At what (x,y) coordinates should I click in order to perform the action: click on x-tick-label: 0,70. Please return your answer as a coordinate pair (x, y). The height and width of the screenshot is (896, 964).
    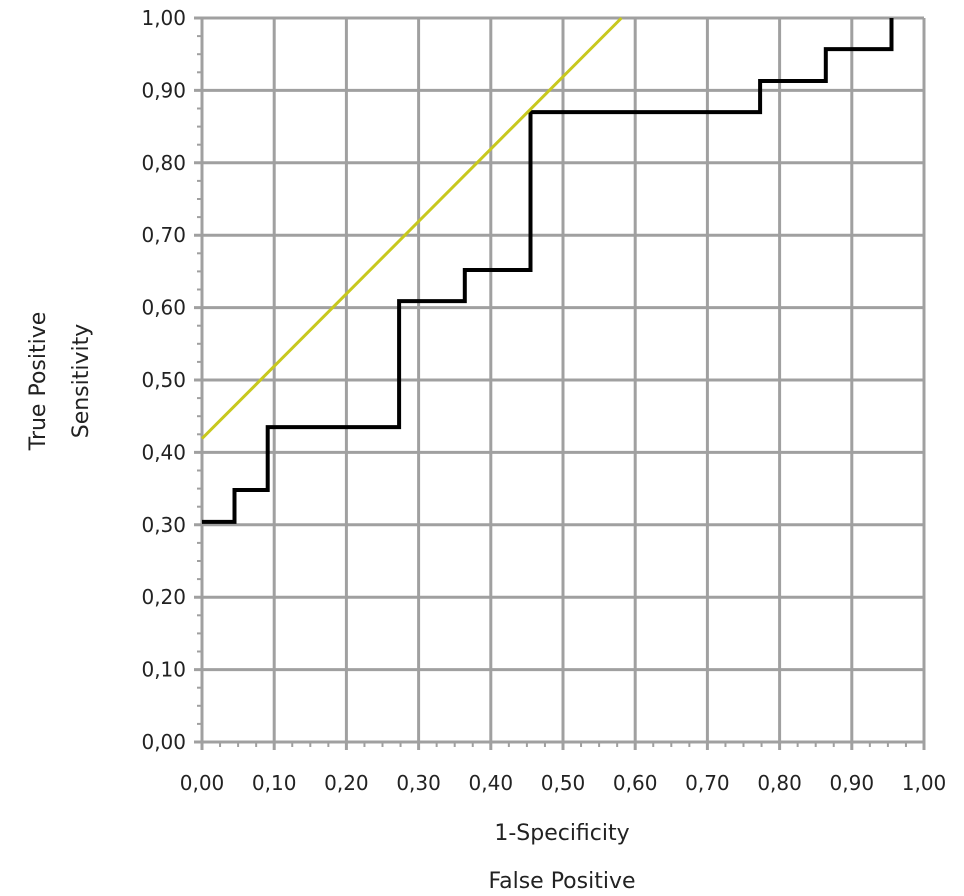
    Looking at the image, I should click on (707, 783).